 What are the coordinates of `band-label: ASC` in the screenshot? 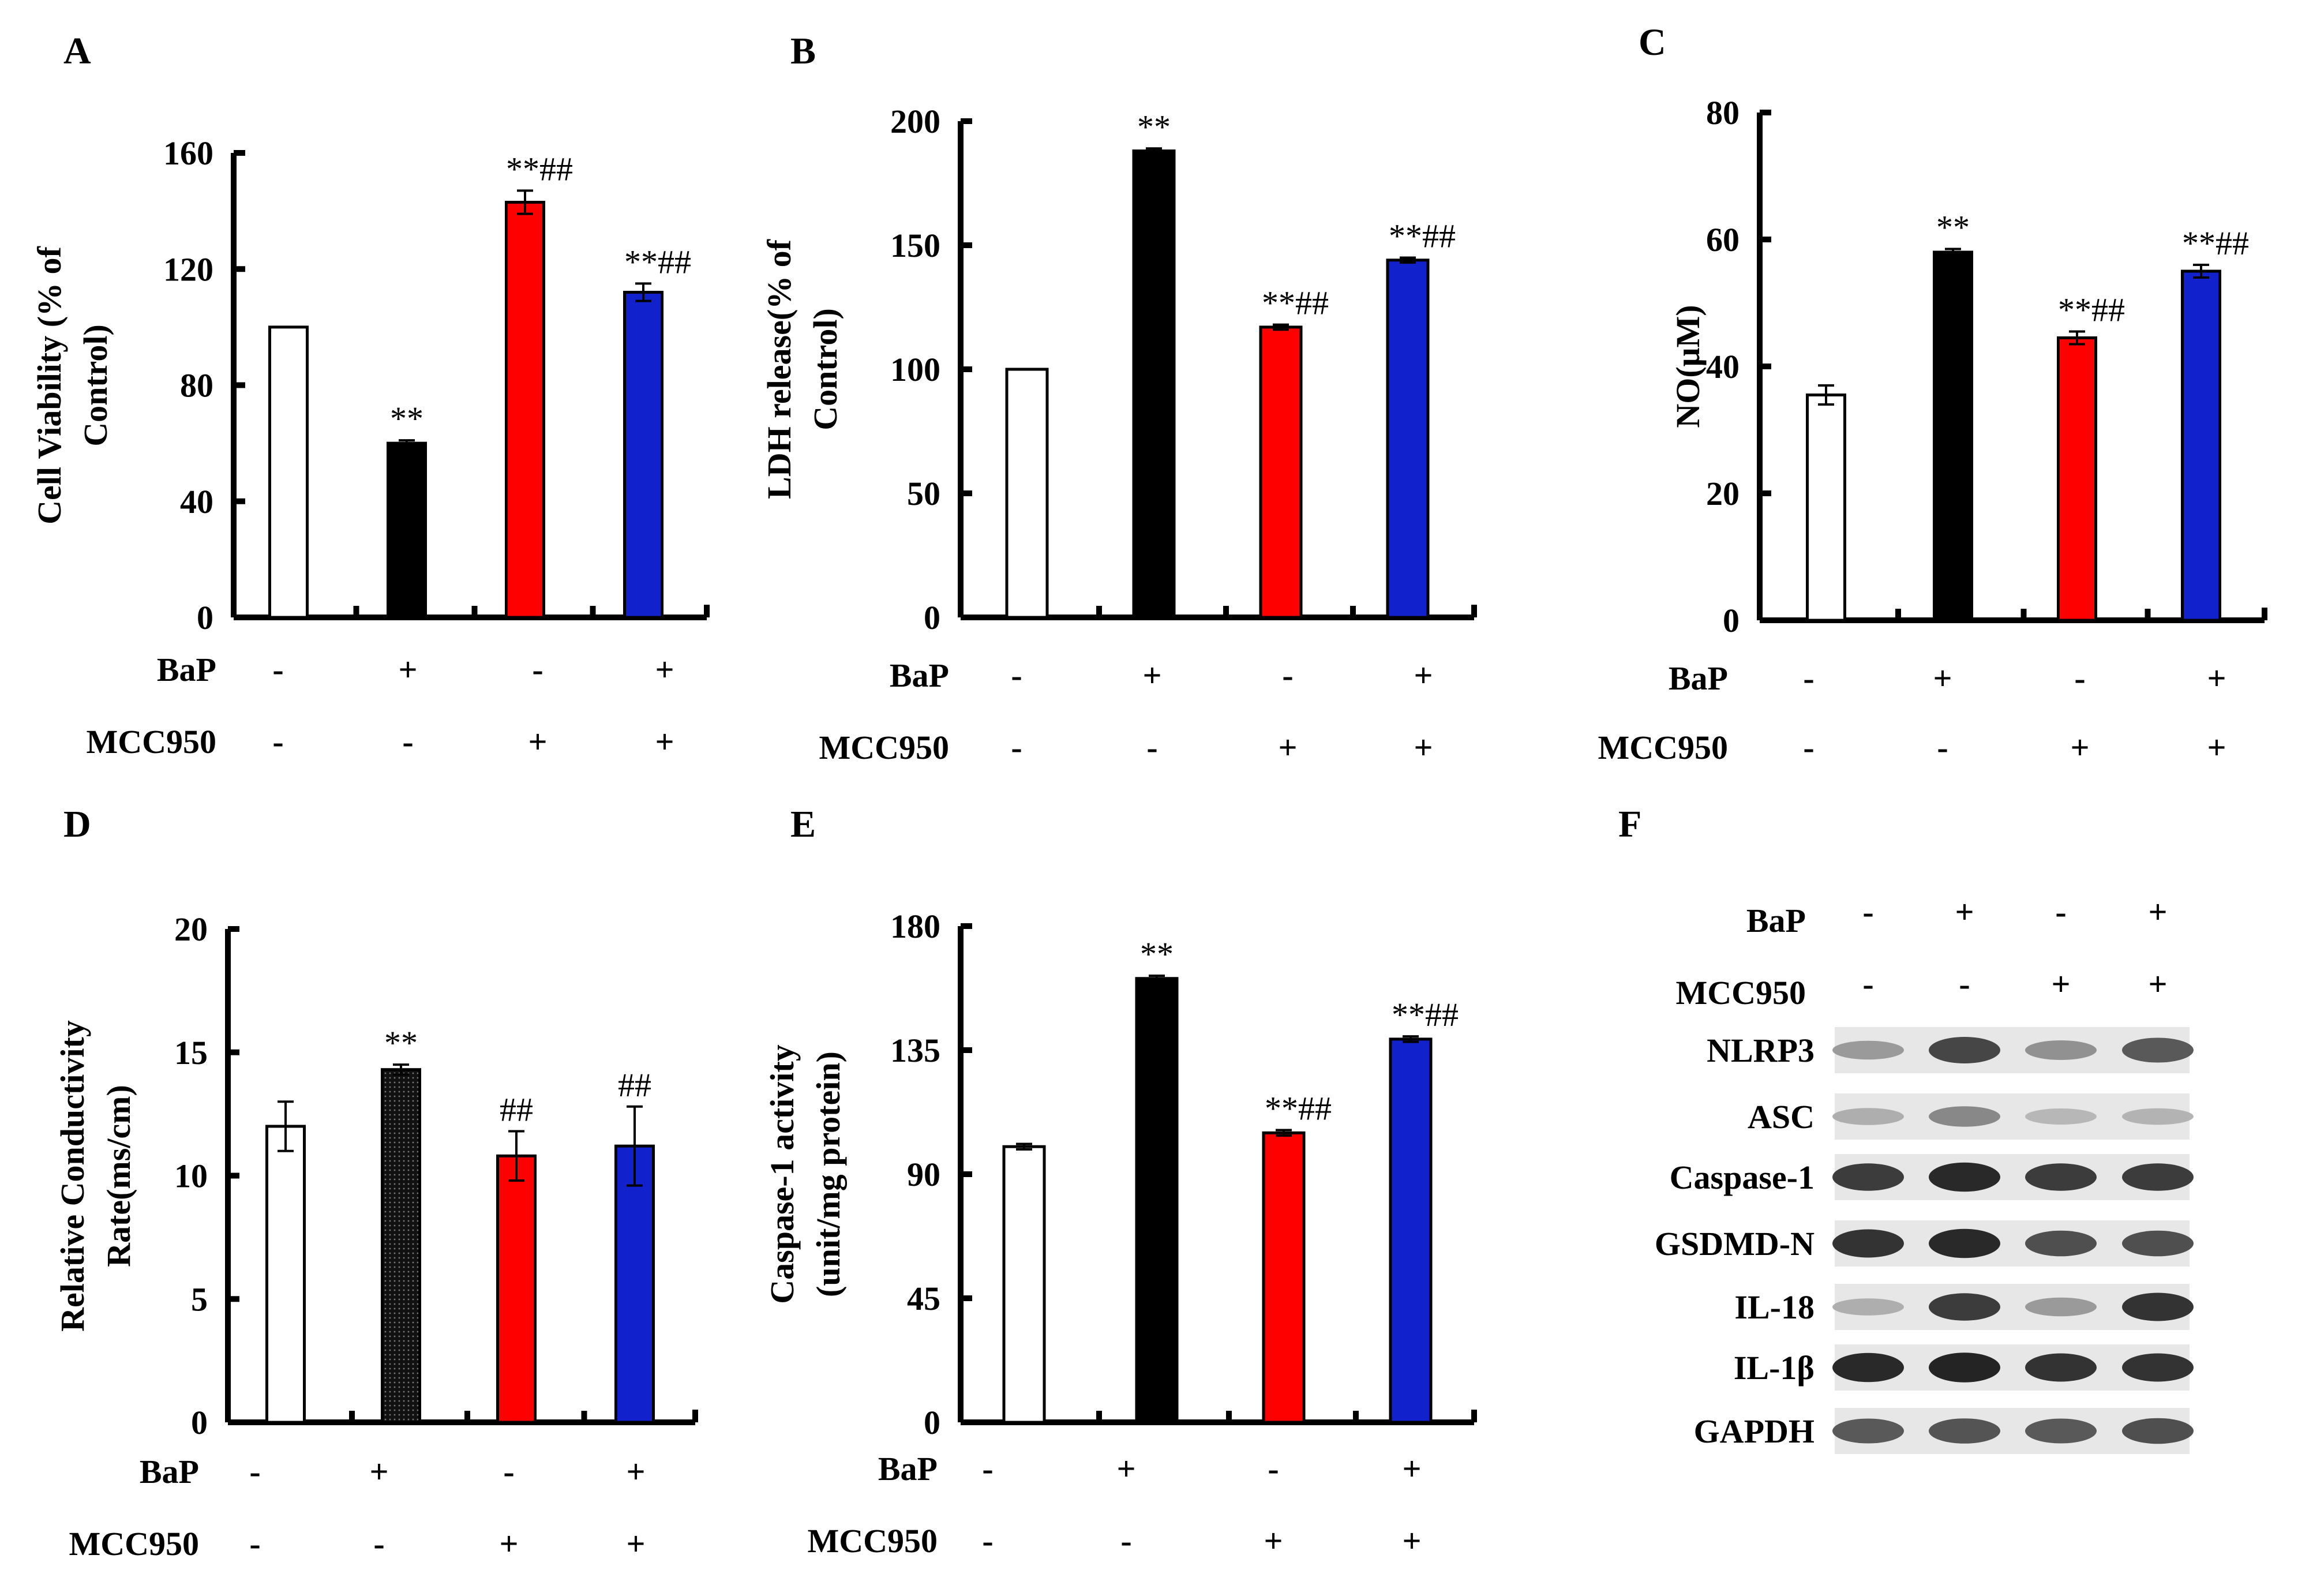 It's located at (1781, 1117).